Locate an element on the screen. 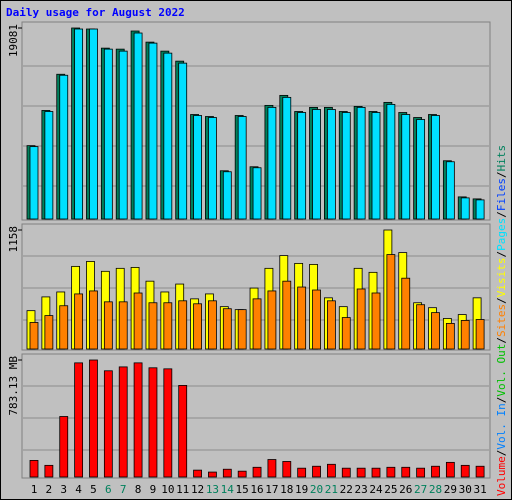  x-tick-label: 1 is located at coordinates (34, 489).